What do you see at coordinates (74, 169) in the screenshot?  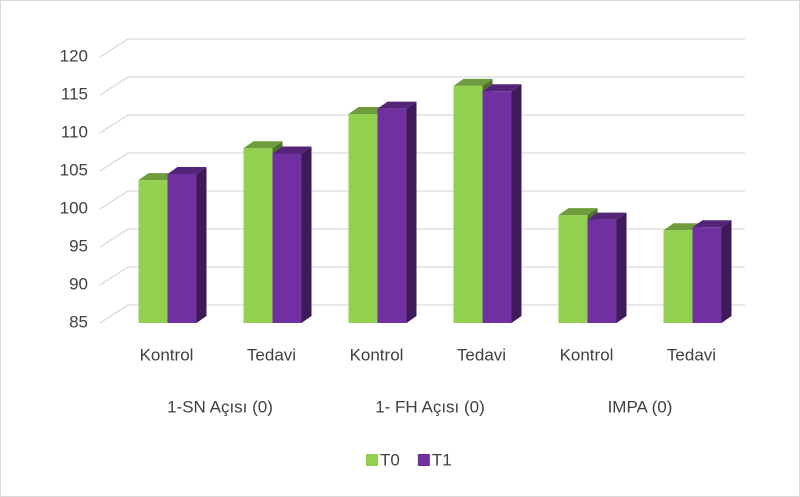 I see `y-tick-label: 105` at bounding box center [74, 169].